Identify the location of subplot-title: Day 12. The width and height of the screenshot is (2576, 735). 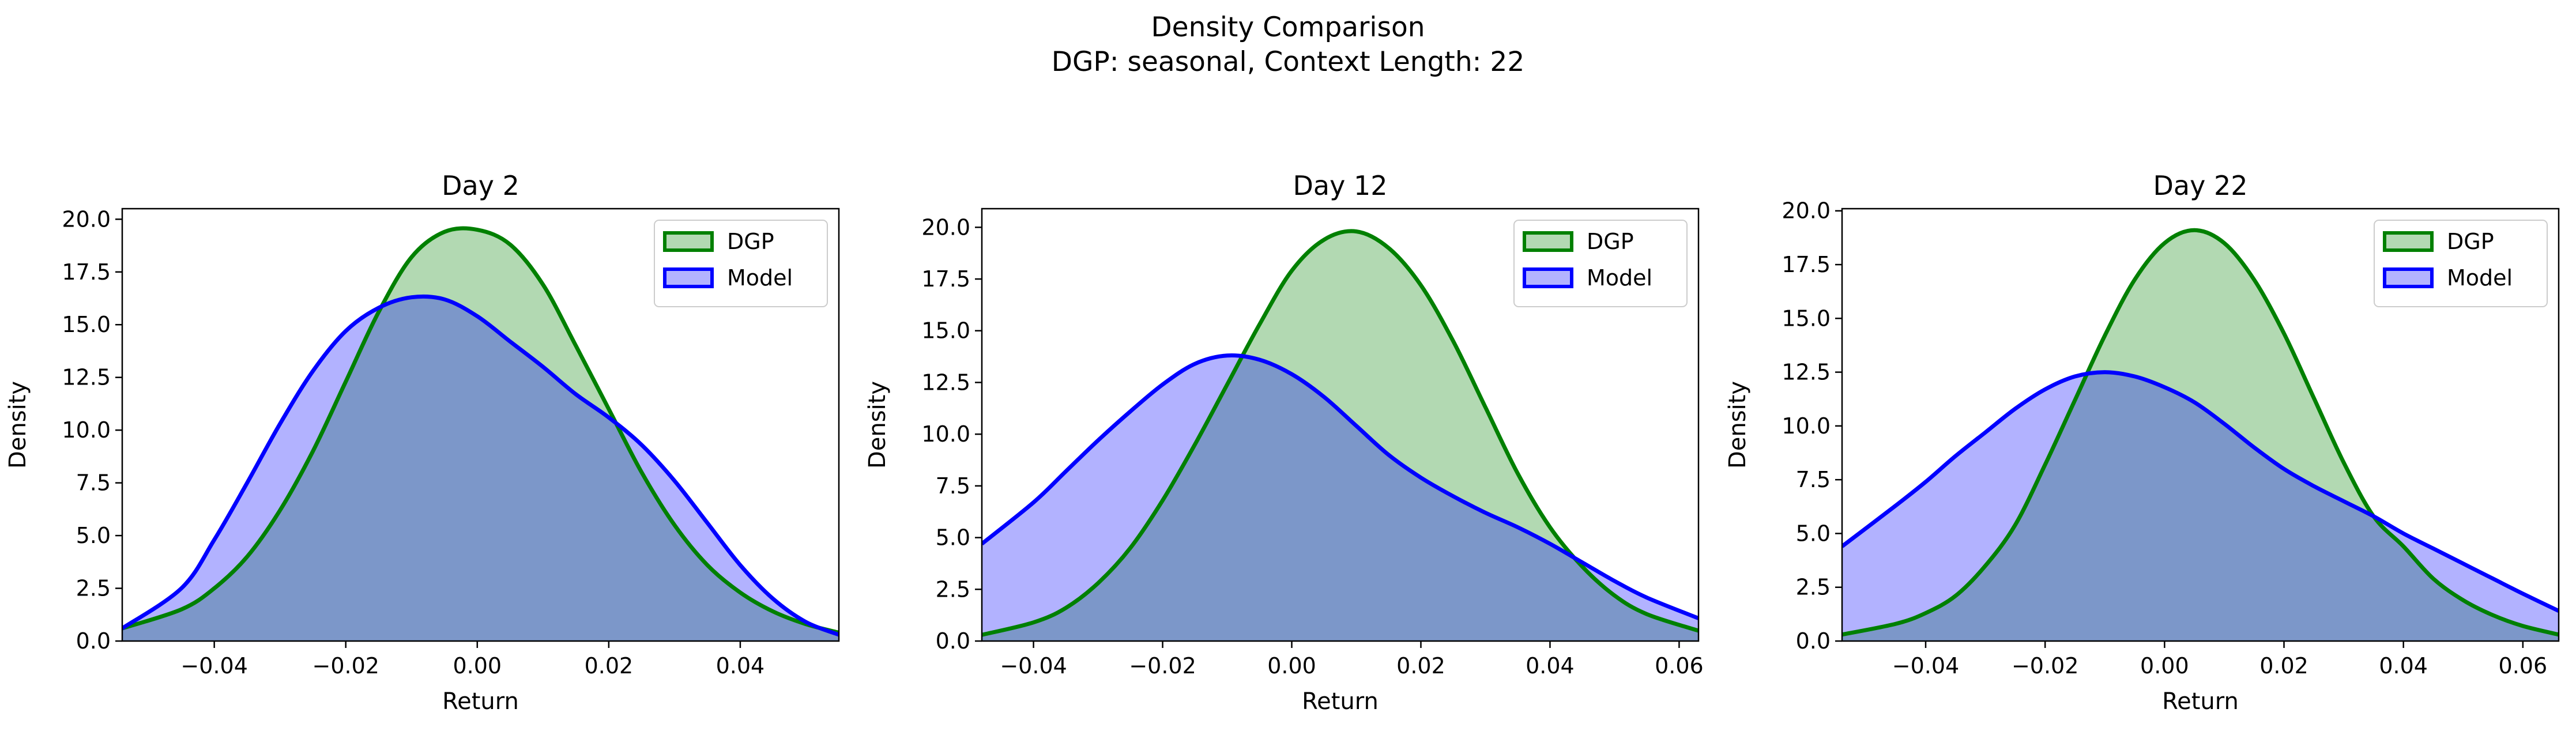
(1340, 185).